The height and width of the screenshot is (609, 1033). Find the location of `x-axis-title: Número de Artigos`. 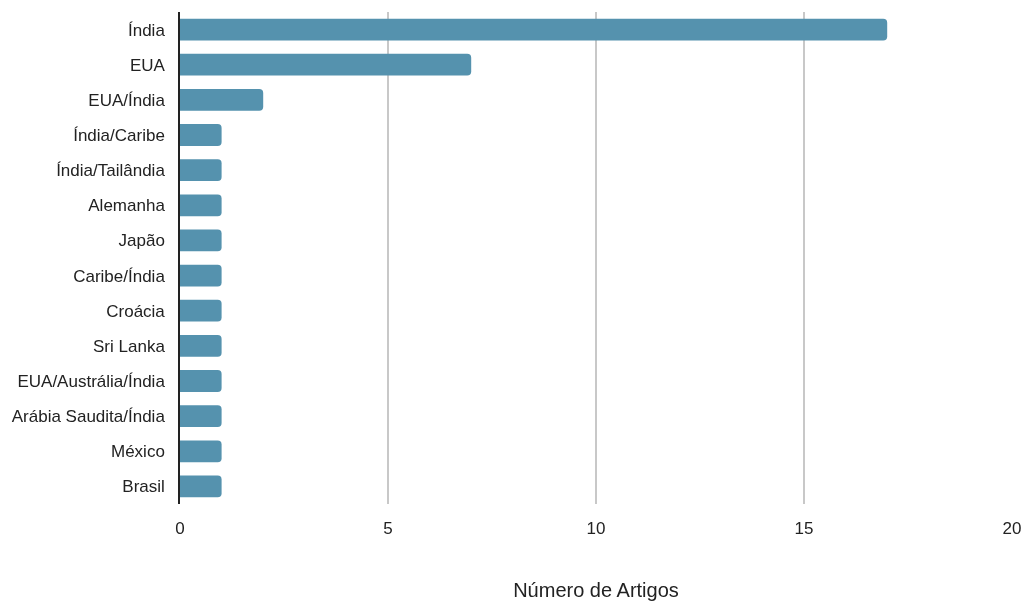

x-axis-title: Número de Artigos is located at coordinates (596, 589).